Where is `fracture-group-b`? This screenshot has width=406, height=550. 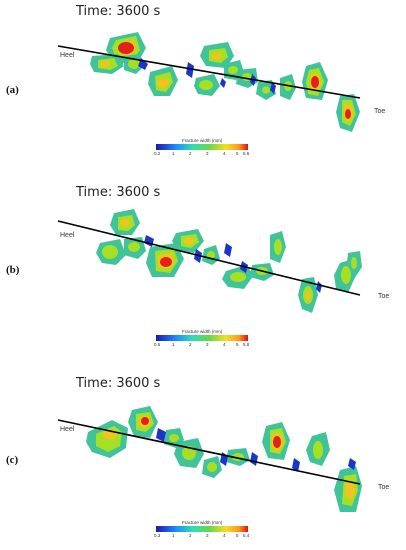 fracture-group-b is located at coordinates (229, 261).